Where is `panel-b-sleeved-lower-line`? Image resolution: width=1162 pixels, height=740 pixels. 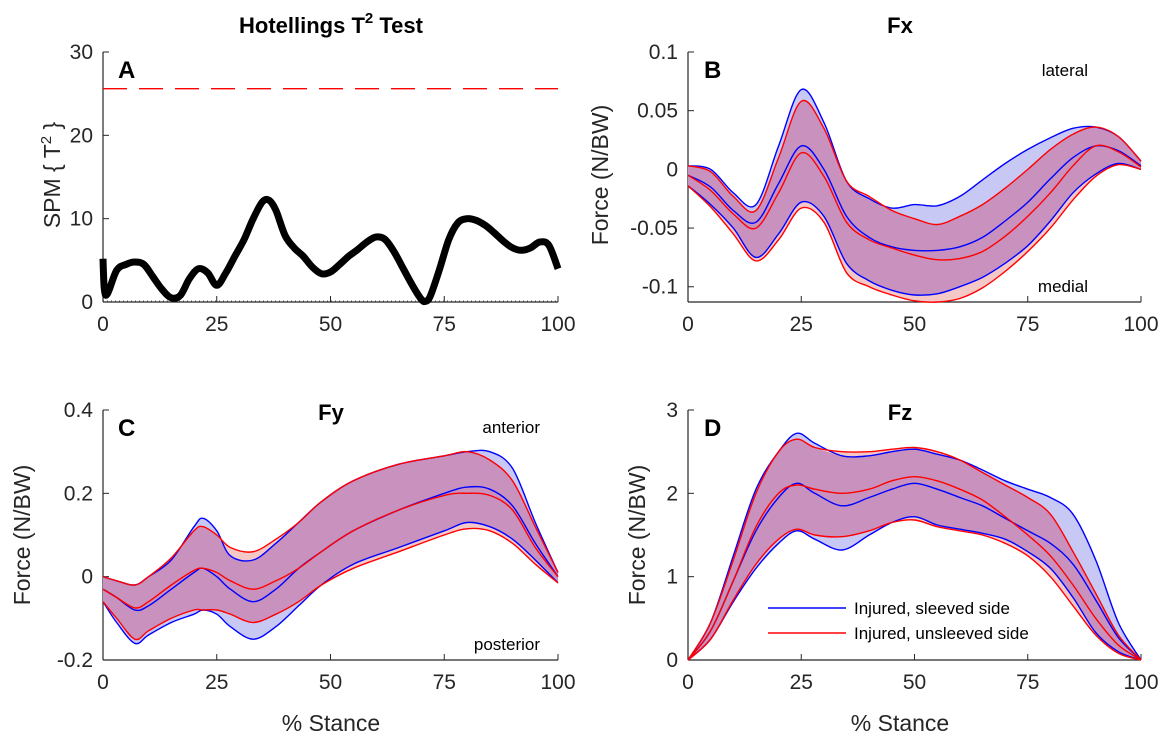
panel-b-sleeved-lower-line is located at coordinates (914, 229).